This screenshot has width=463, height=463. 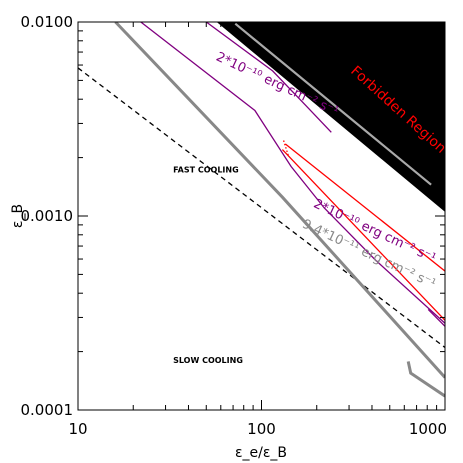 What do you see at coordinates (18, 216) in the screenshot?
I see `y-axis-title: ε_B` at bounding box center [18, 216].